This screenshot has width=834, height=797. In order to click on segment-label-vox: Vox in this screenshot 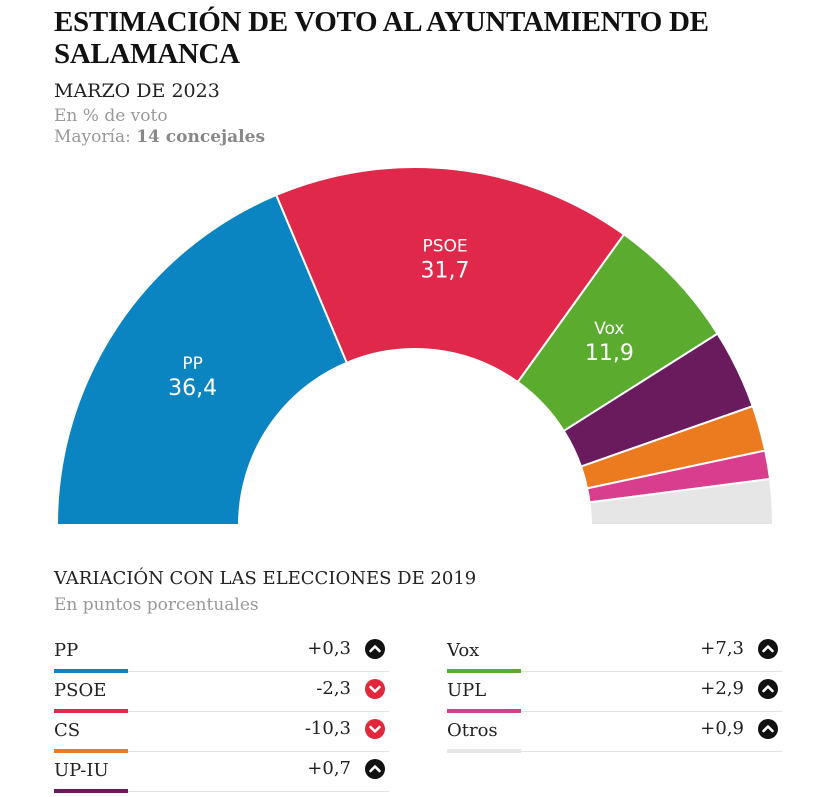, I will do `click(609, 329)`.